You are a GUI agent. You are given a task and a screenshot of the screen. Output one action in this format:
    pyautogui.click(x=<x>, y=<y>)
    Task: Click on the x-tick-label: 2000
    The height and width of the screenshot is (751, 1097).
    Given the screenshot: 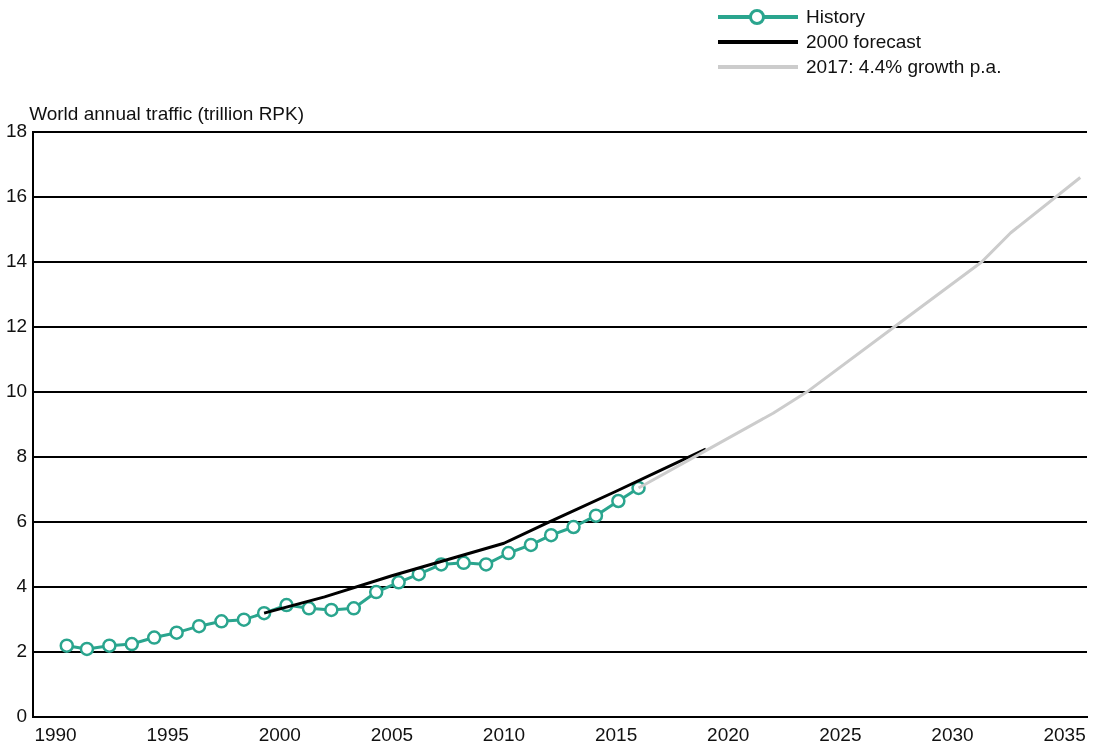 What is the action you would take?
    pyautogui.click(x=279, y=734)
    